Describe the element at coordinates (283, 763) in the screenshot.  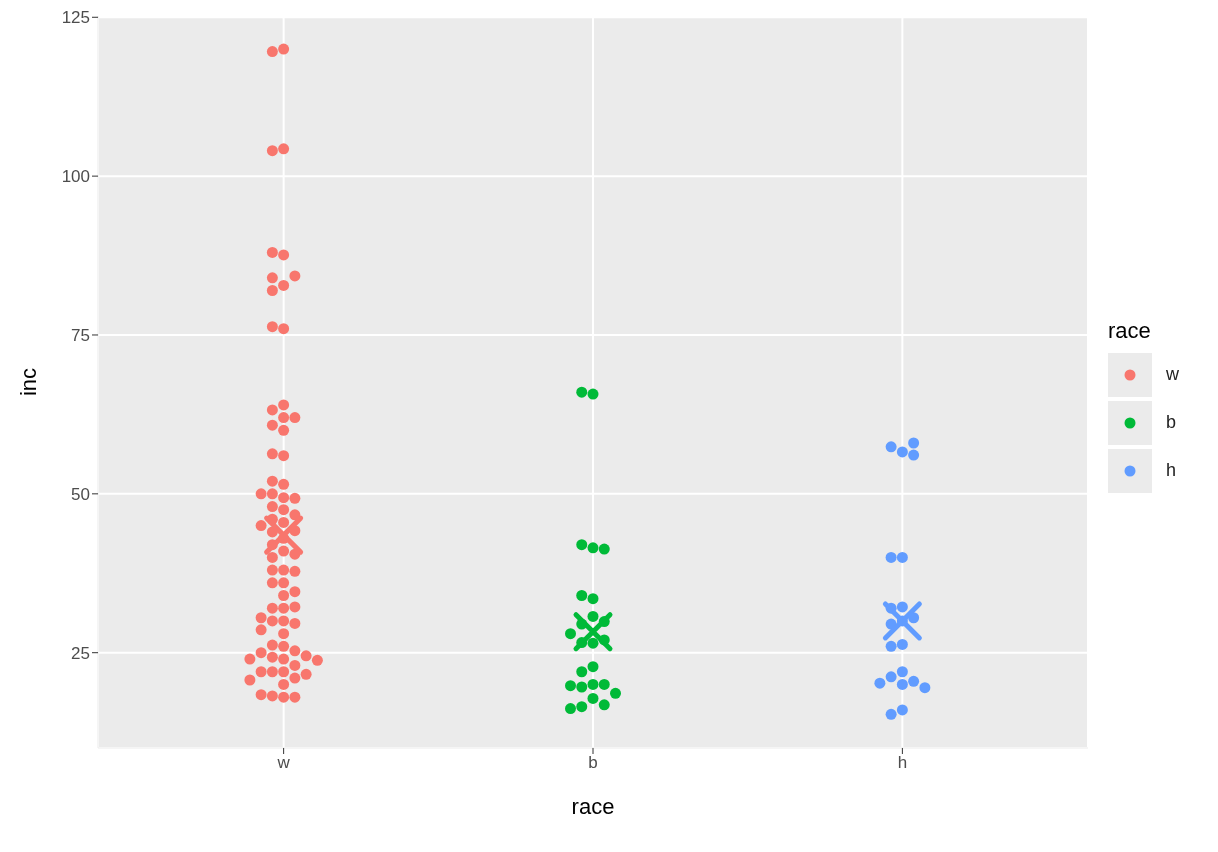
I see `x-tick-label: w` at that location.